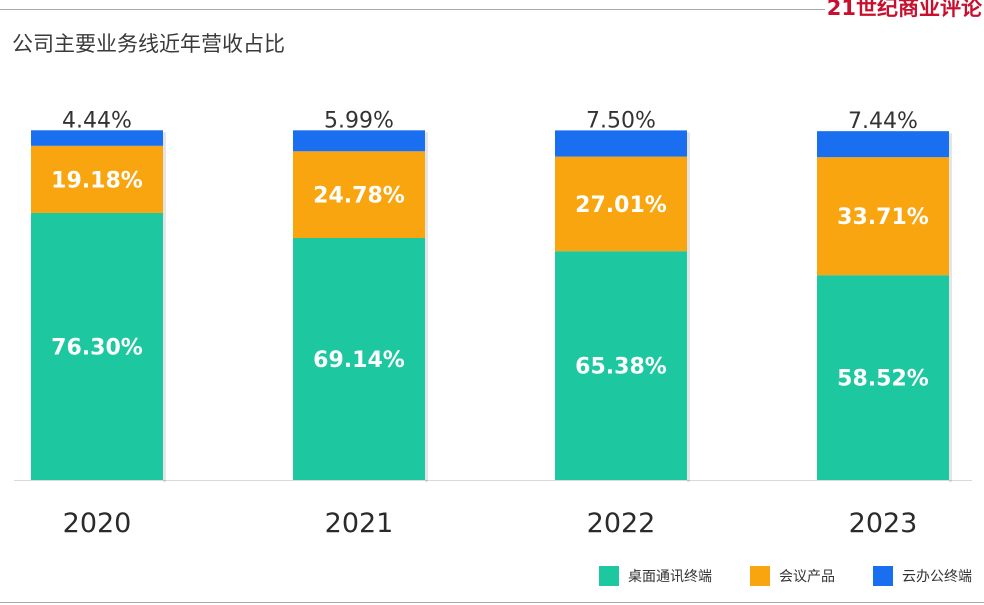 This screenshot has width=984, height=605. What do you see at coordinates (97, 120) in the screenshot?
I see `data-label-cloud-2020: 4.44%` at bounding box center [97, 120].